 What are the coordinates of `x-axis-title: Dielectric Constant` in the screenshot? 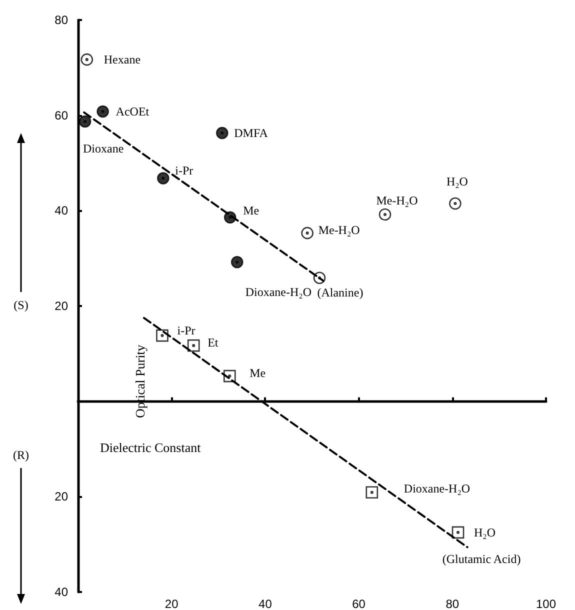 It's located at (151, 447).